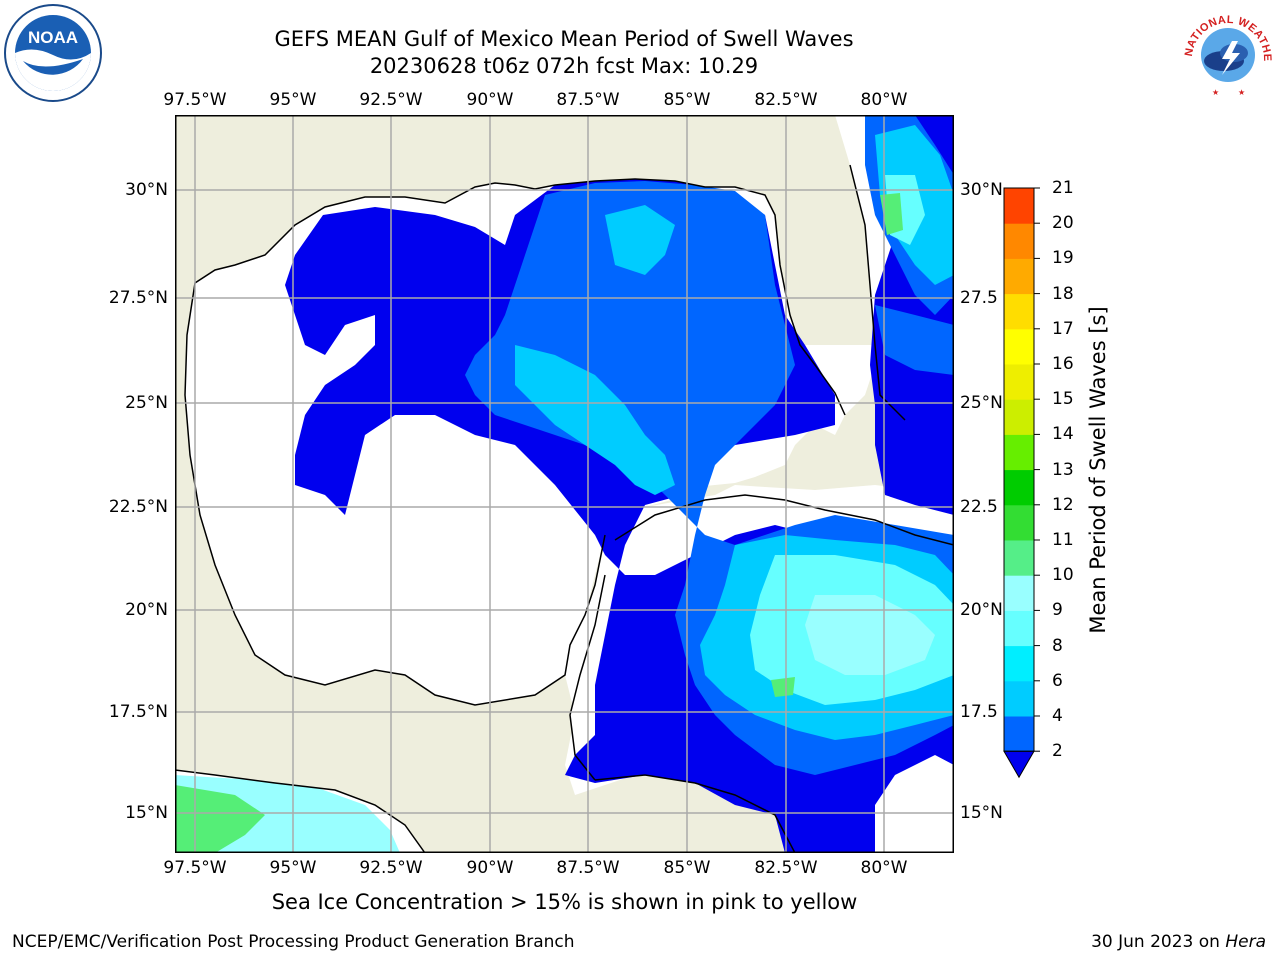  What do you see at coordinates (687, 868) in the screenshot?
I see `lon-tick-bottom: 85°W` at bounding box center [687, 868].